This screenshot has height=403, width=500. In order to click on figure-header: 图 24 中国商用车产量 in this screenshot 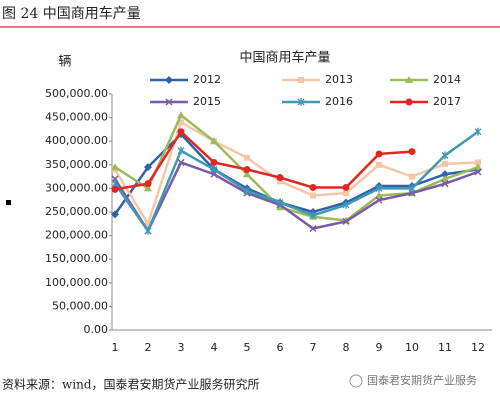, I will do `click(71, 13)`.